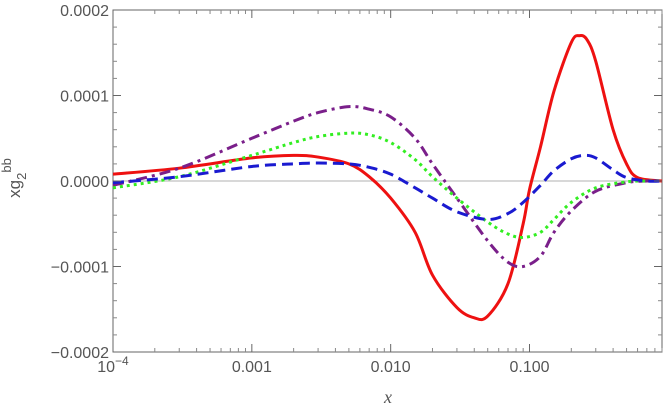 This screenshot has width=664, height=410. What do you see at coordinates (113, 365) in the screenshot?
I see `x-tick-label-0: 10−4` at bounding box center [113, 365].